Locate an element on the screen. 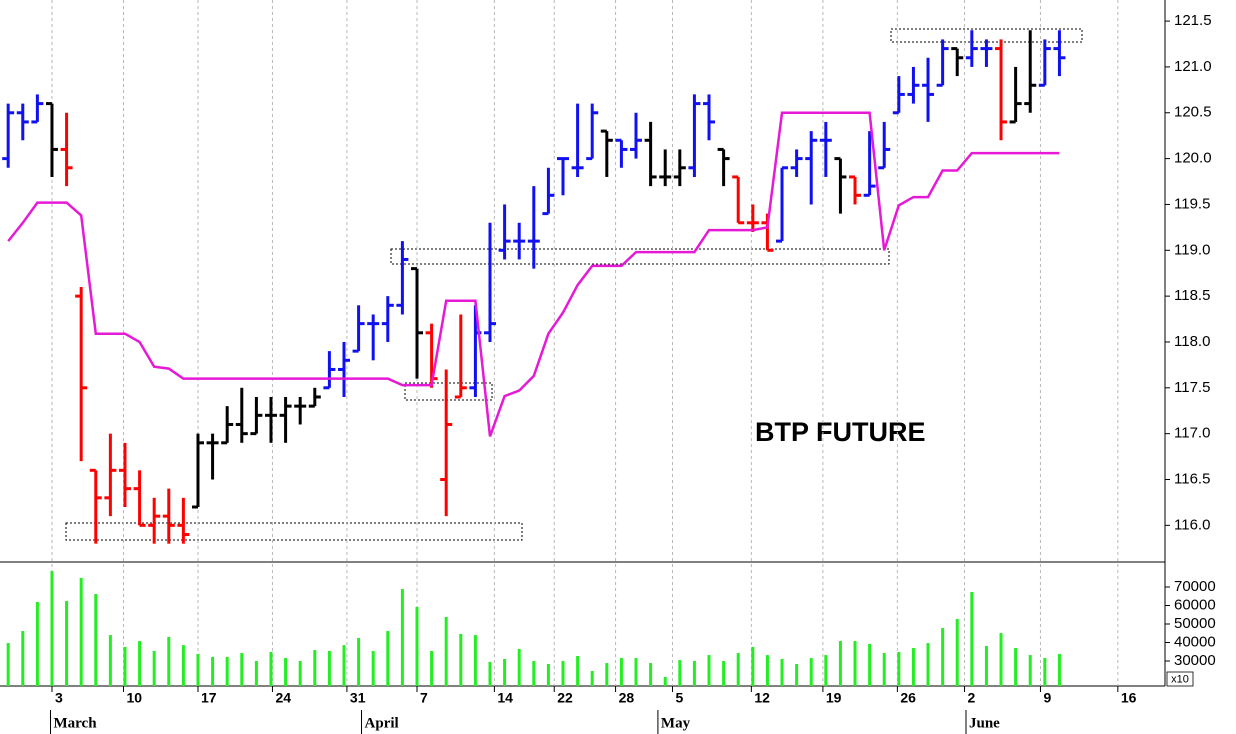 This screenshot has width=1236, height=734. y-tick-label: 118.0 is located at coordinates (1192, 341).